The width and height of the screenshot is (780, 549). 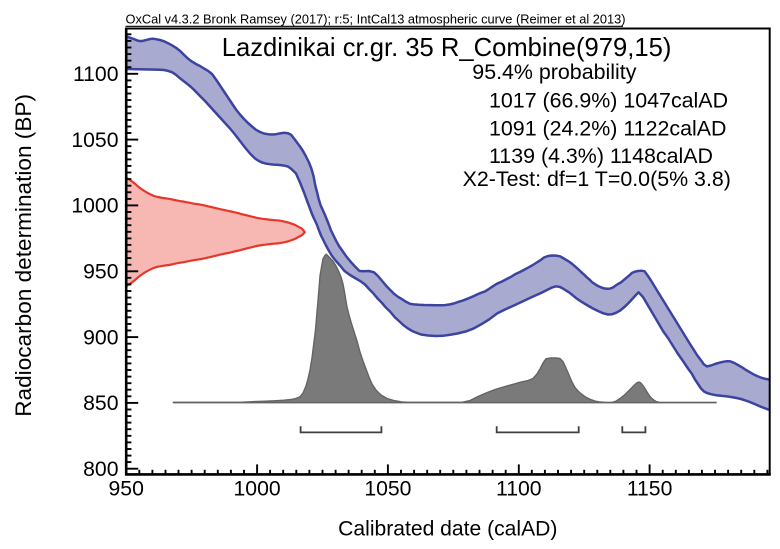 I want to click on svg-text: 900, so click(x=100, y=337).